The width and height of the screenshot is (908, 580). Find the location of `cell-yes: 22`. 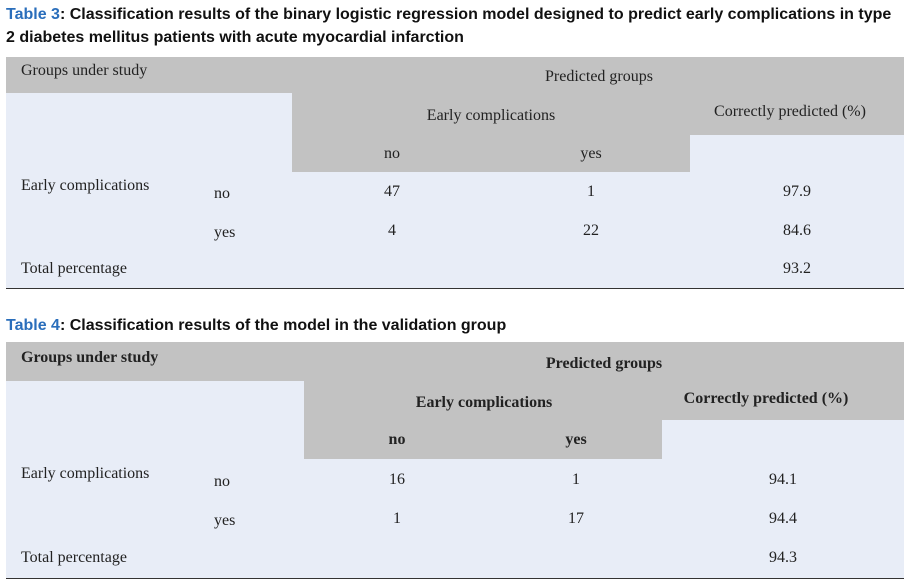

cell-yes: 22 is located at coordinates (591, 230).